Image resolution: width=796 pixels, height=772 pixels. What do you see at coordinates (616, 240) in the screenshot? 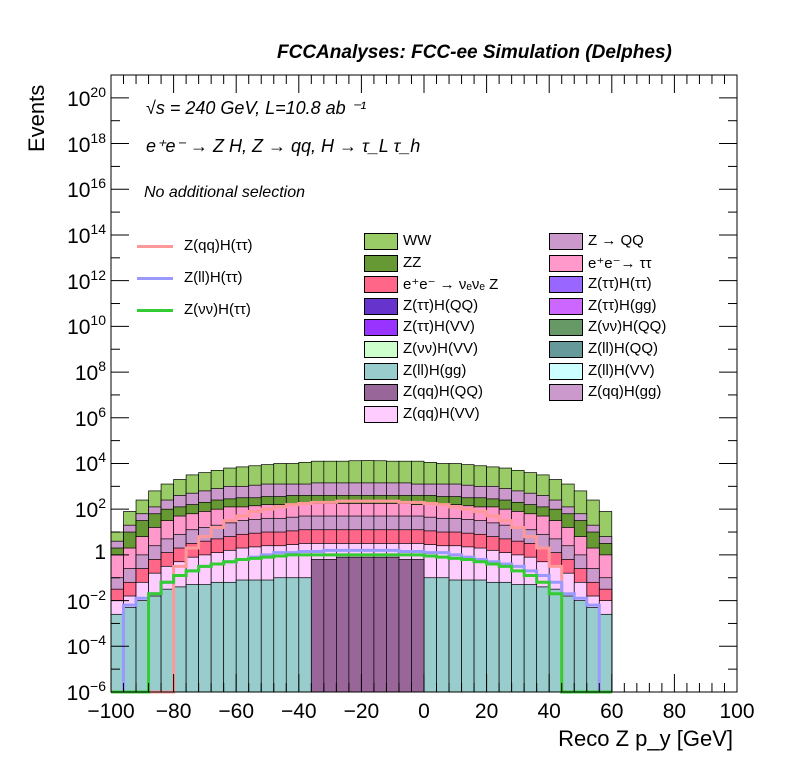
I see `legend-label: Z → QQ` at bounding box center [616, 240].